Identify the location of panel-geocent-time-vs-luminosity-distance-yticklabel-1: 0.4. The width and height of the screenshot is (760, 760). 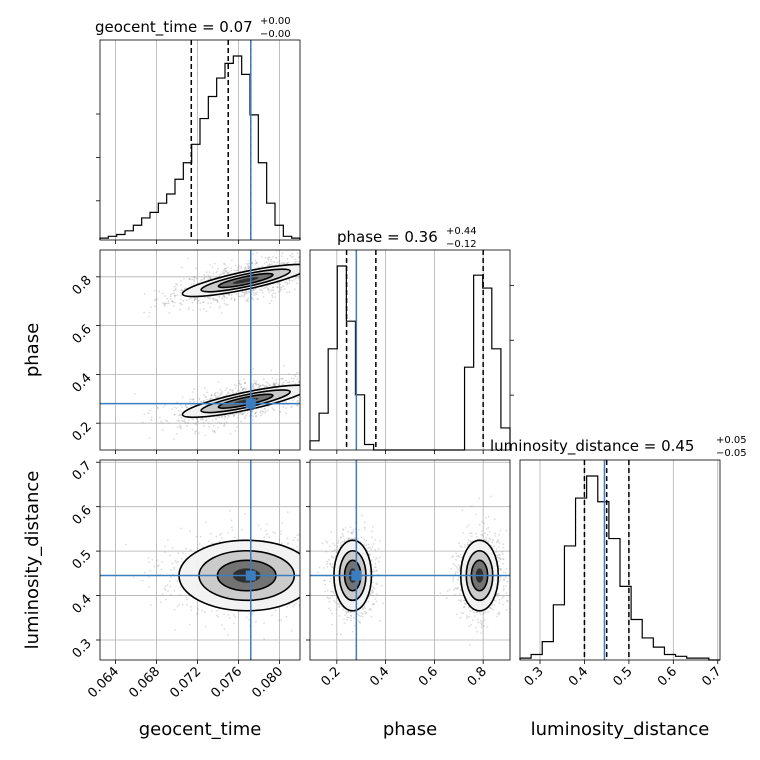
(82, 604).